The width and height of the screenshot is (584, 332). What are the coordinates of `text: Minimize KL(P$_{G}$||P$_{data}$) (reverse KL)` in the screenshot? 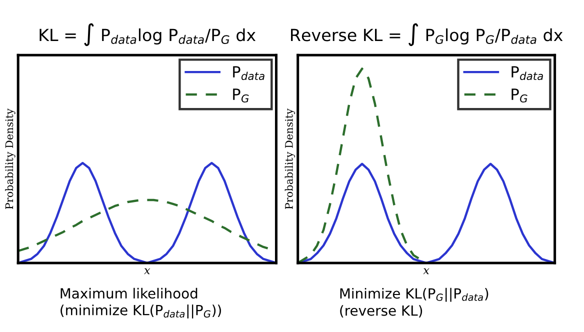 It's located at (414, 303).